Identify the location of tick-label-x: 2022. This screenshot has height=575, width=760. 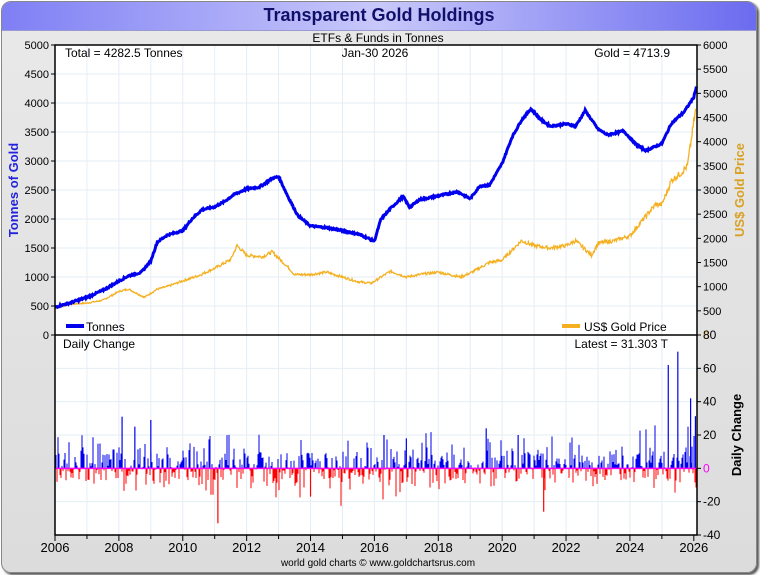
(566, 547).